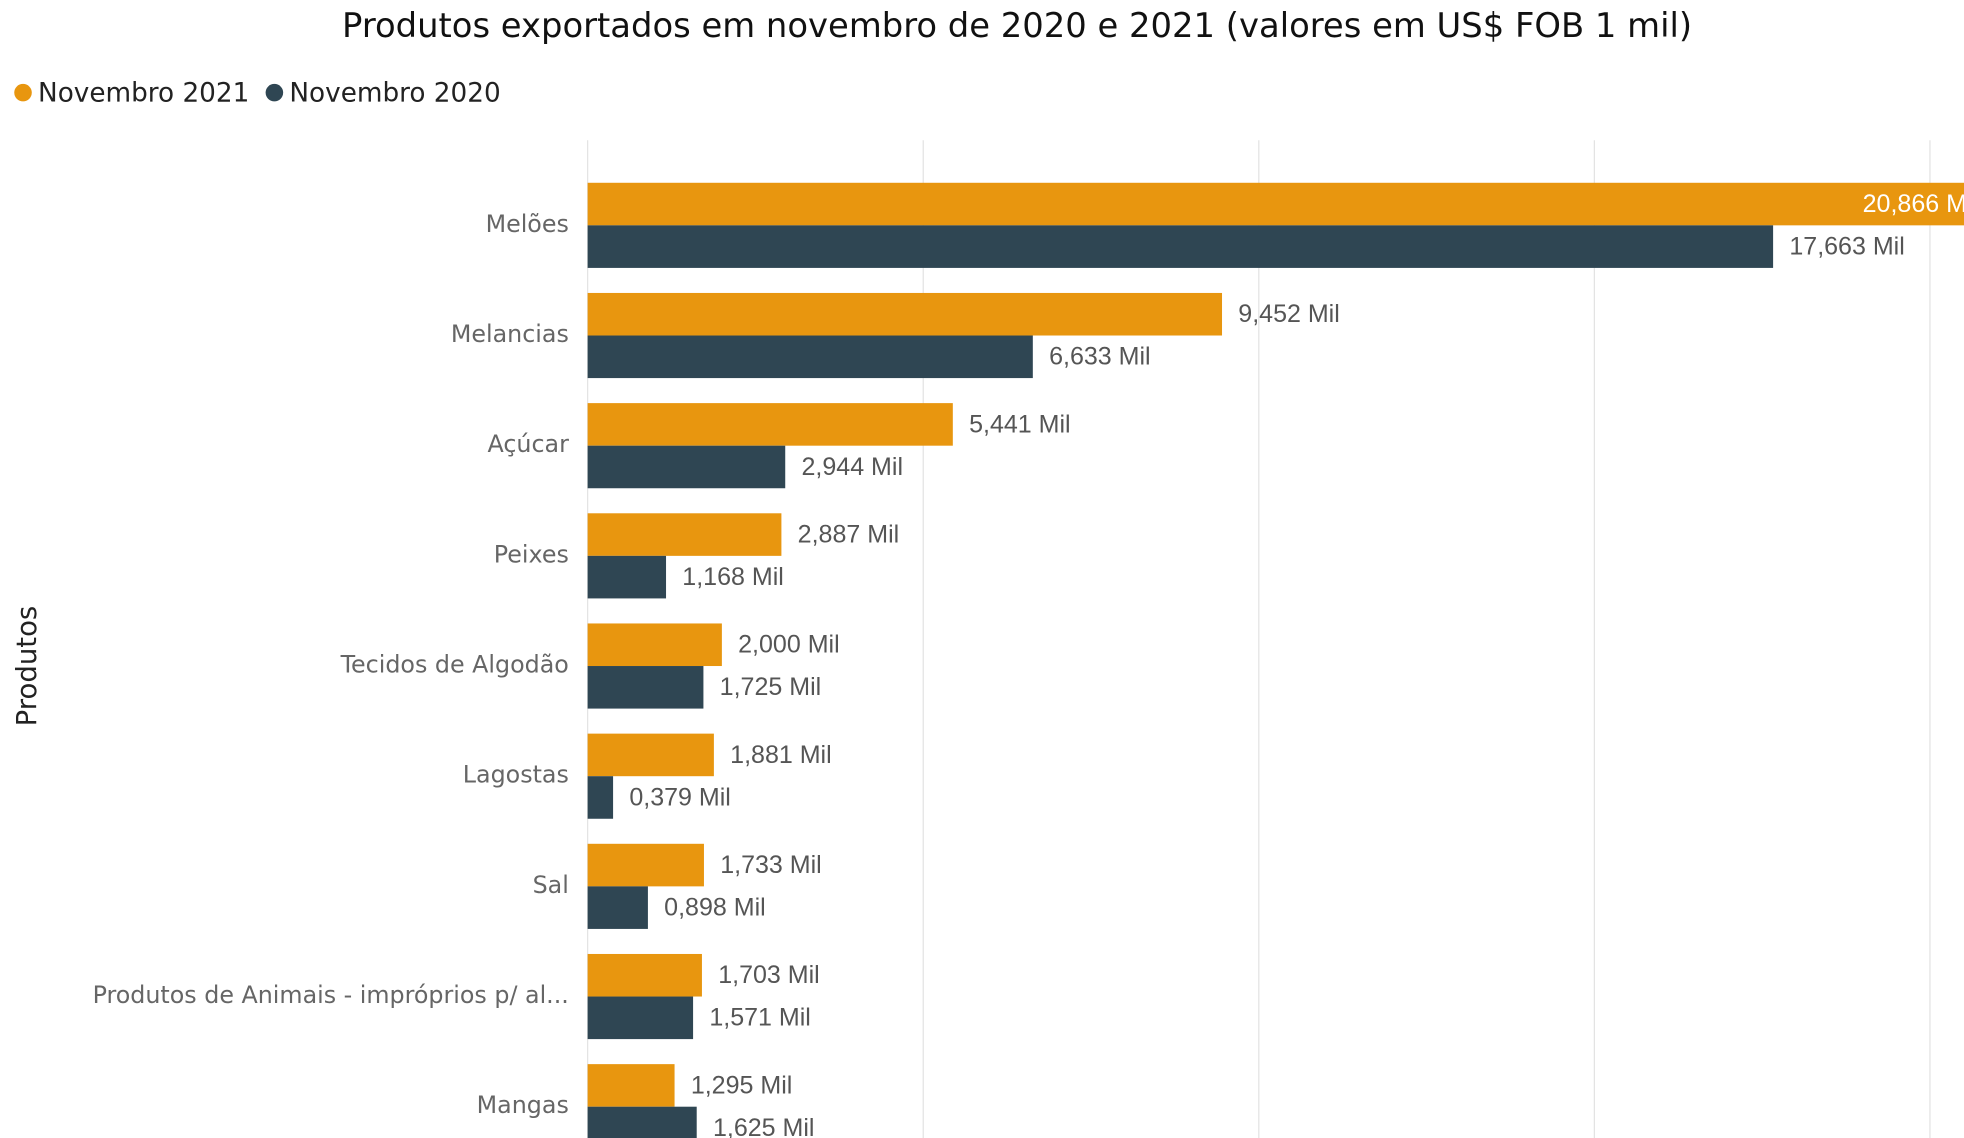  I want to click on data-label: 1,703 Mil, so click(769, 975).